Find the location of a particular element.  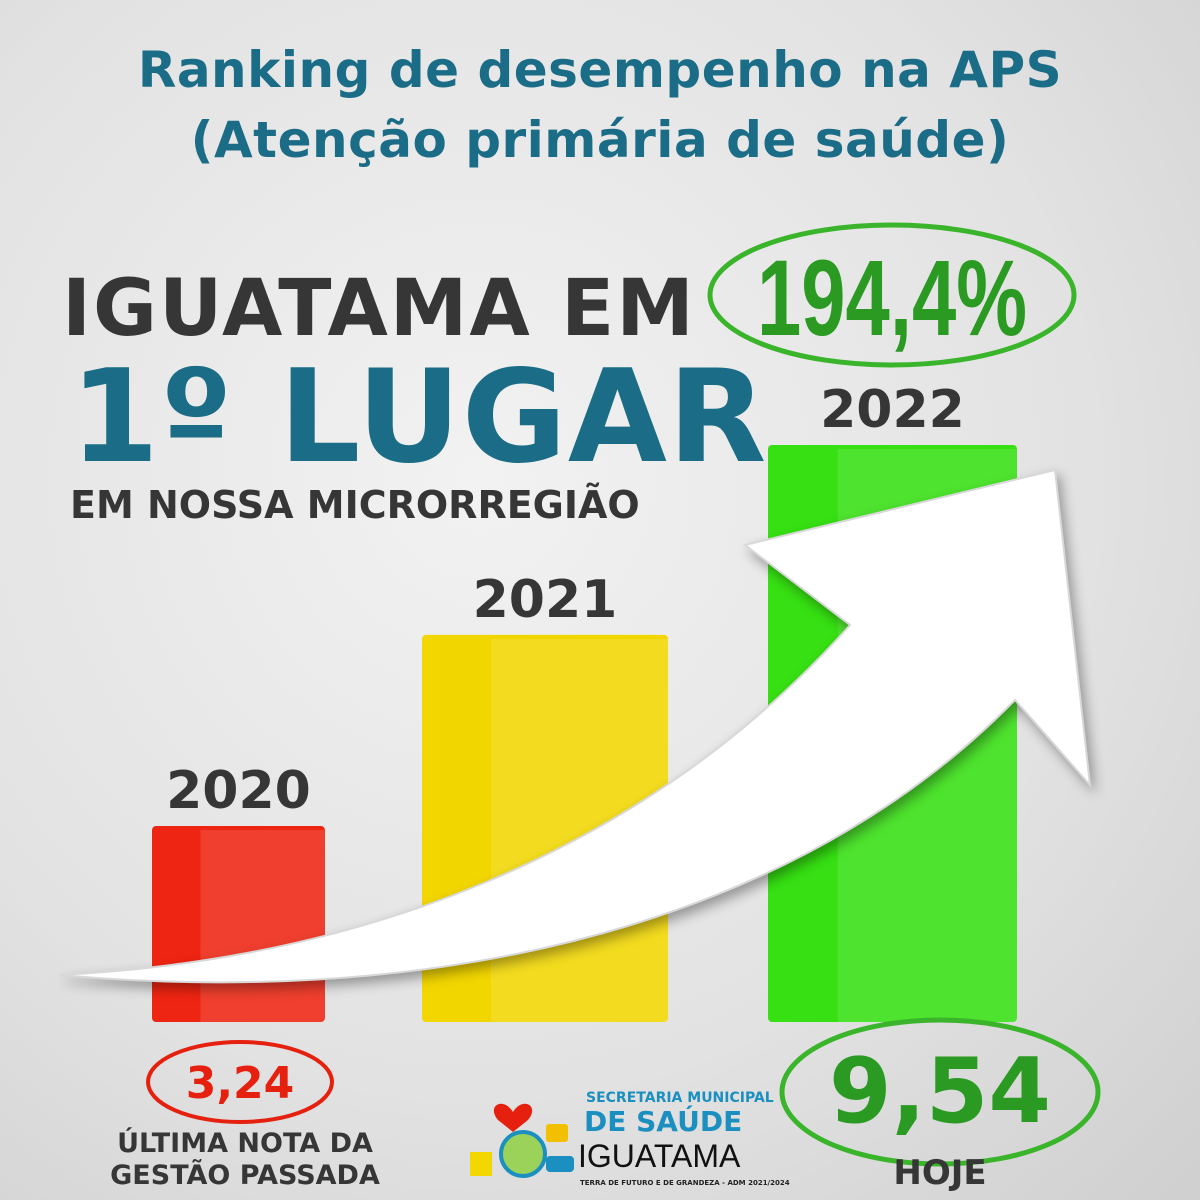

logo-emblem-icon is located at coordinates (522, 1140).